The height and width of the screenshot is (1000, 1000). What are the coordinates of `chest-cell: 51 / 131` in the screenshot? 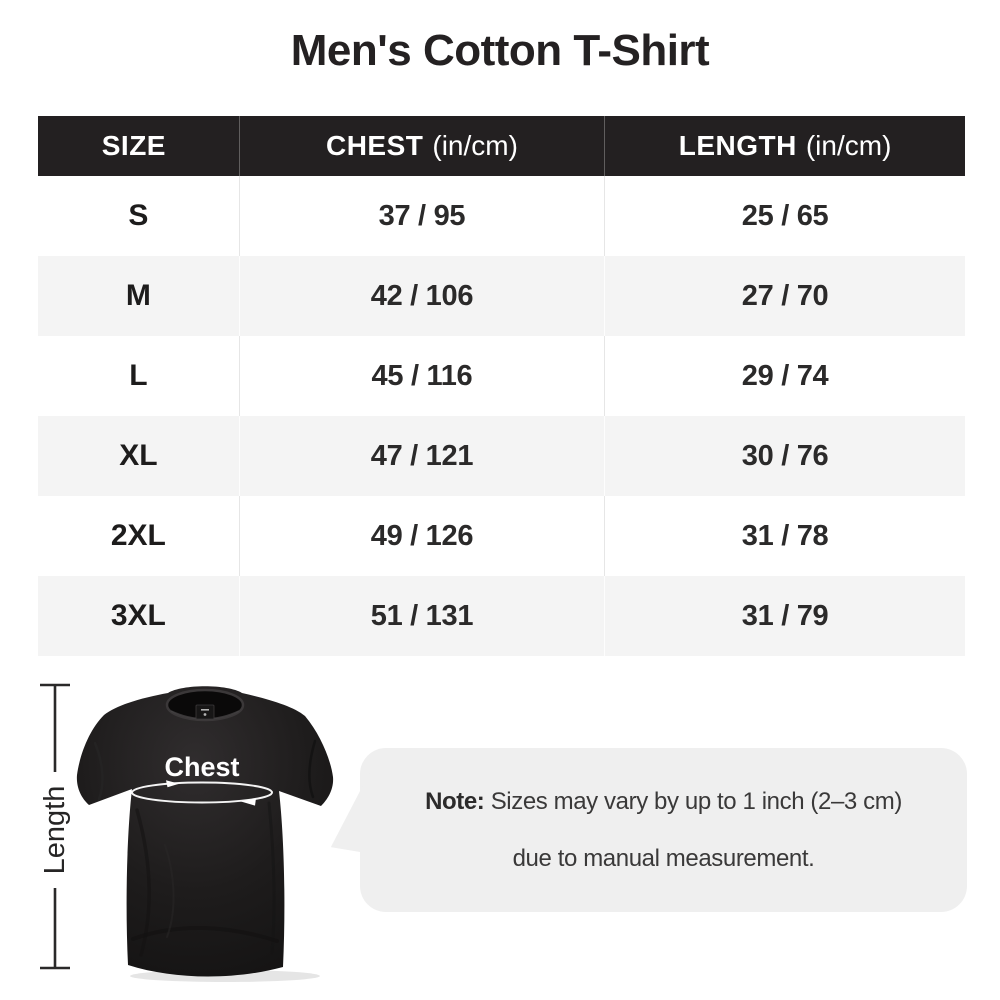 It's located at (421, 616).